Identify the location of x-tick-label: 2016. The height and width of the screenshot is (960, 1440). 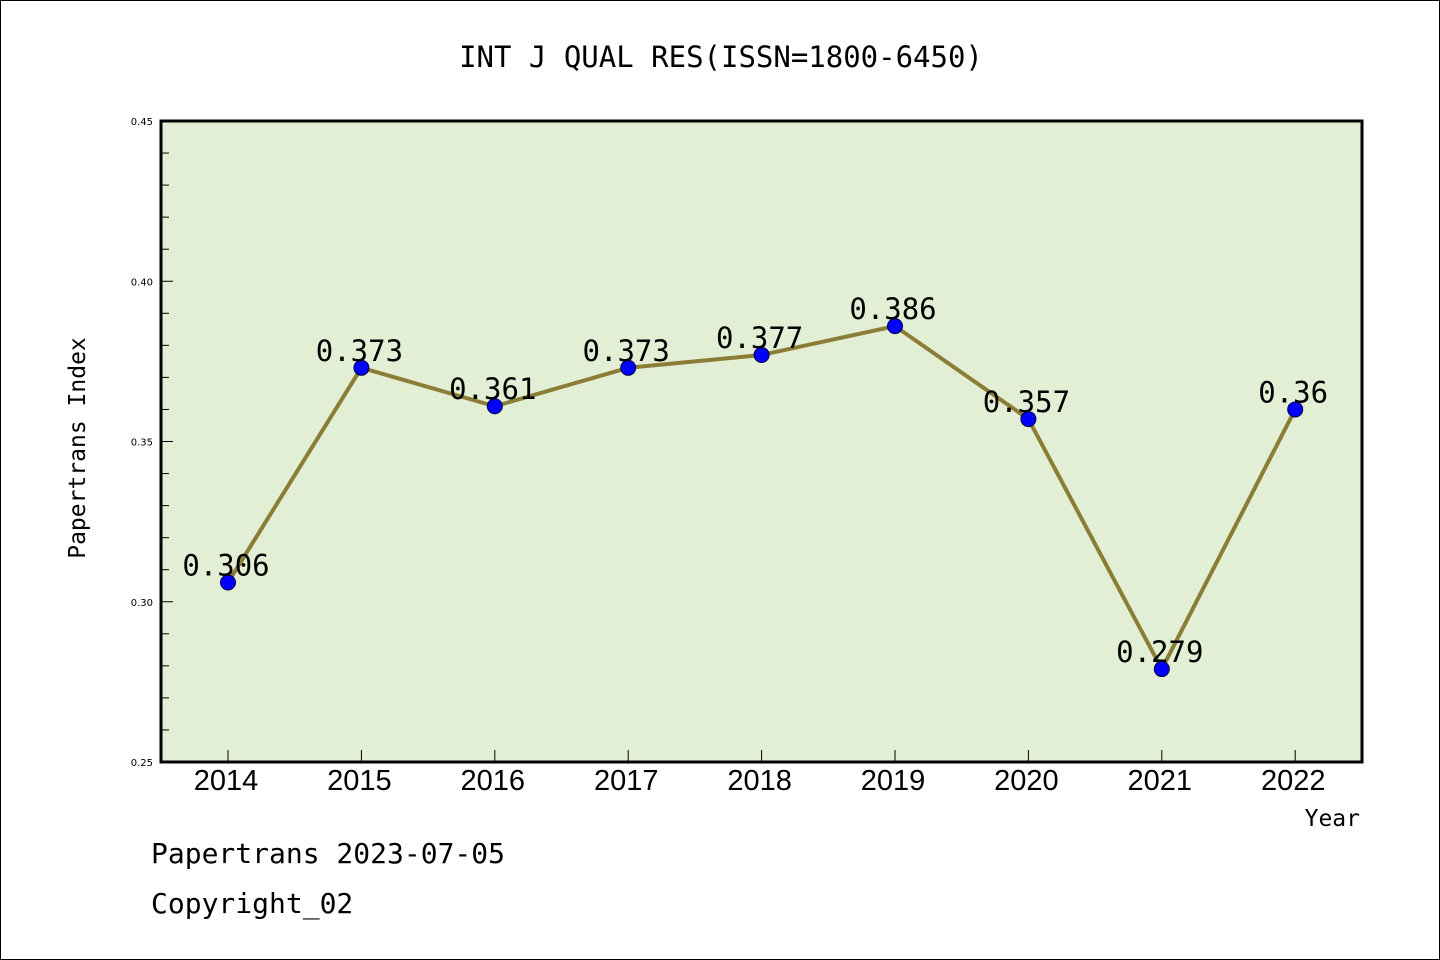
(493, 781).